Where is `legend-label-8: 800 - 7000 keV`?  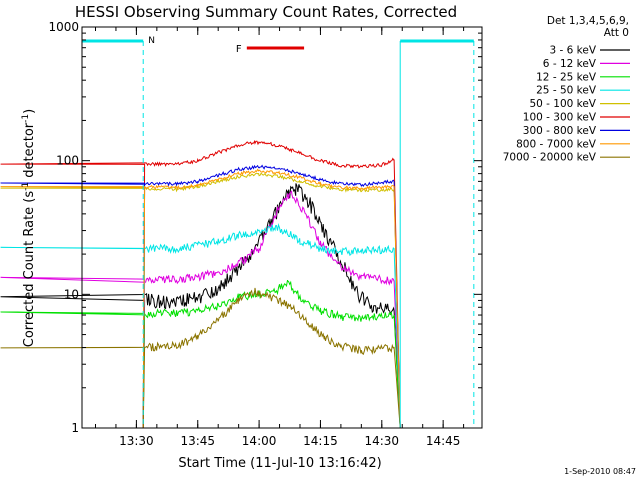 legend-label-8: 800 - 7000 keV is located at coordinates (556, 144).